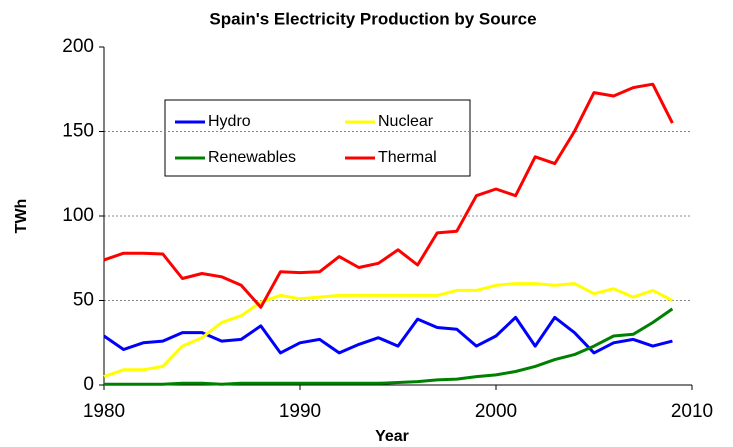 This screenshot has height=447, width=733. What do you see at coordinates (252, 157) in the screenshot?
I see `legend-label: Renewables` at bounding box center [252, 157].